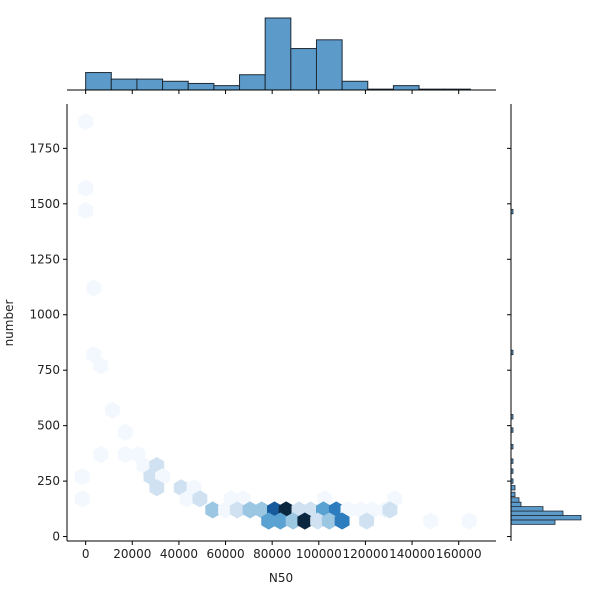  I want to click on marginal-y-histogram, so click(544, 322).